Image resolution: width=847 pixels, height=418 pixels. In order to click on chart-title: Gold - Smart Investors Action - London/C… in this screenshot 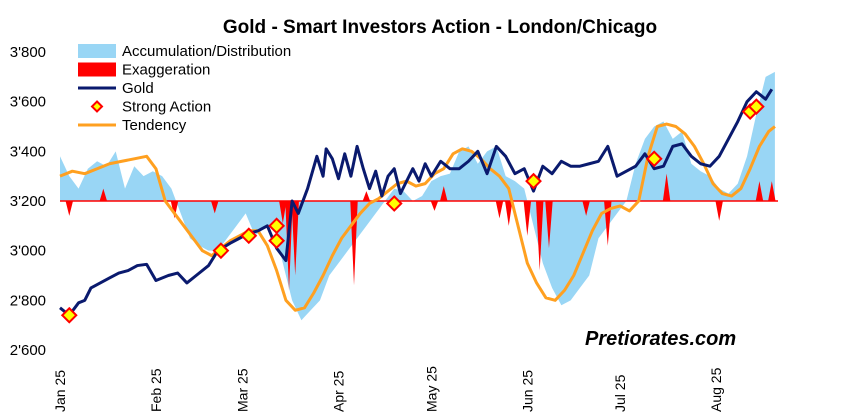, I will do `click(440, 27)`.